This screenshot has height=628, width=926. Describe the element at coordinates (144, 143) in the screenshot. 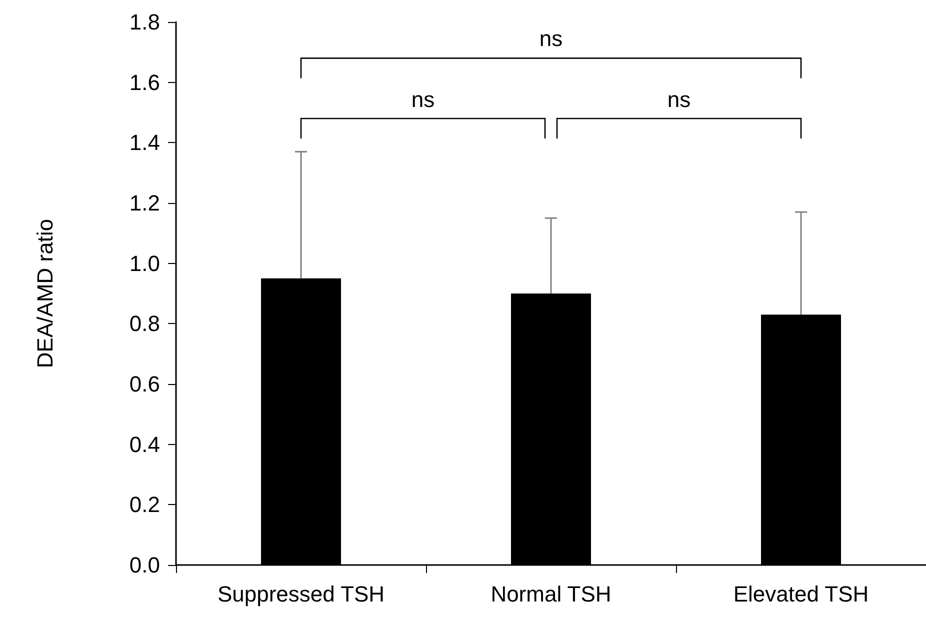

I see `y-tick-label: 1.4` at that location.